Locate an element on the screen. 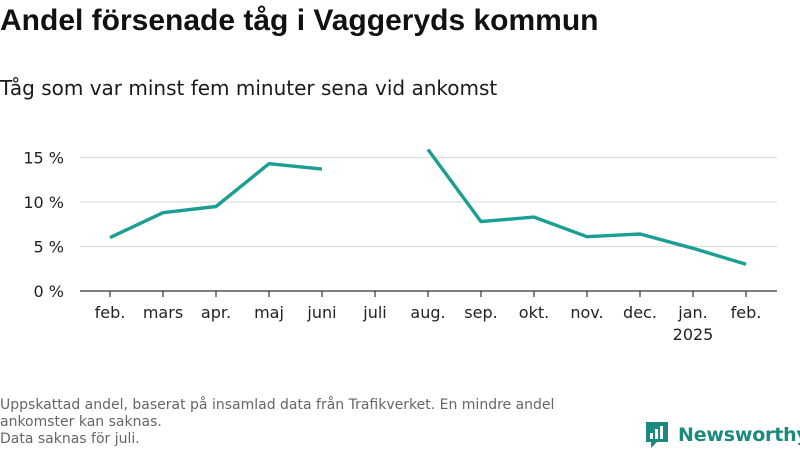 This screenshot has height=450, width=800. x-year-label: 2025 is located at coordinates (693, 334).